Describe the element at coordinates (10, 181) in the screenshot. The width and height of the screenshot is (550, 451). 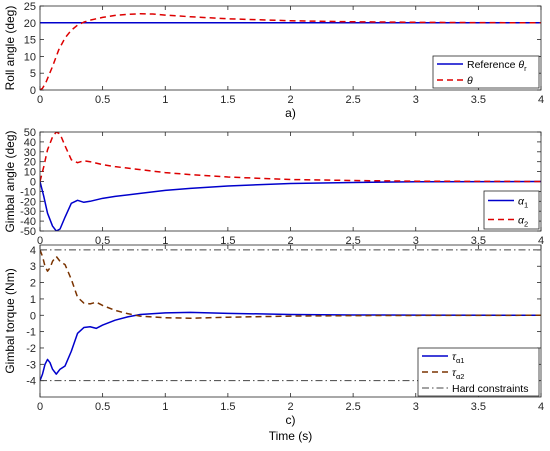
I see `y-axis-label: Gimbal angle (deg)` at that location.